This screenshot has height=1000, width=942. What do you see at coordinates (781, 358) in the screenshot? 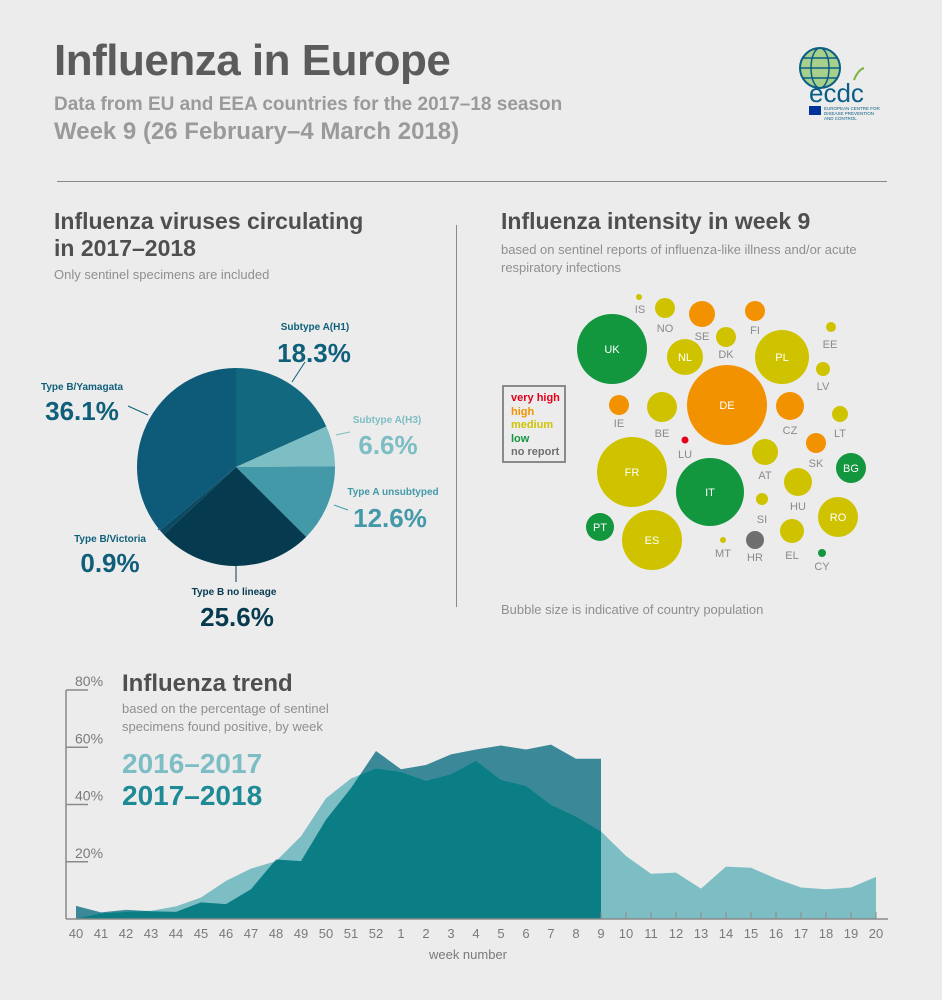
I see `bubble-label: PL` at bounding box center [781, 358].